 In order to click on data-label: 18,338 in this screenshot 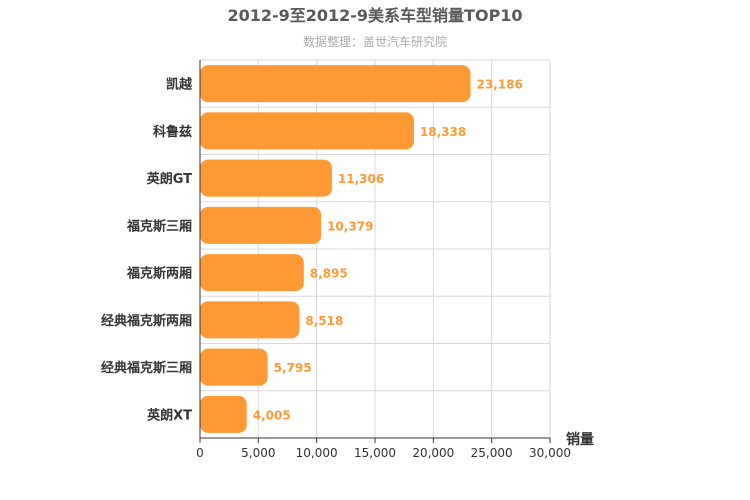, I will do `click(443, 132)`.